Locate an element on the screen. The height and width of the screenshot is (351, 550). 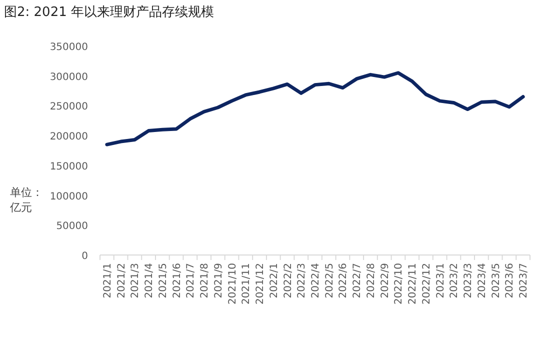
x-tick-label: 2021/6 is located at coordinates (177, 280).